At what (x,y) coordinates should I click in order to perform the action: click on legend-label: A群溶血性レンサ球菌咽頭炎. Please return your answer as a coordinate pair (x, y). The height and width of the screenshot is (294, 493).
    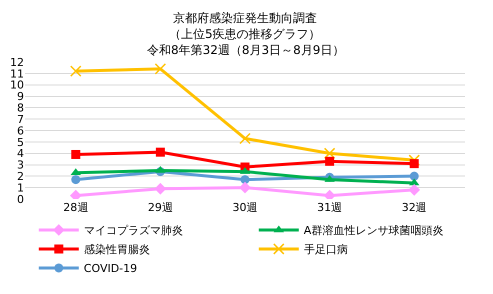
    Looking at the image, I should click on (374, 231).